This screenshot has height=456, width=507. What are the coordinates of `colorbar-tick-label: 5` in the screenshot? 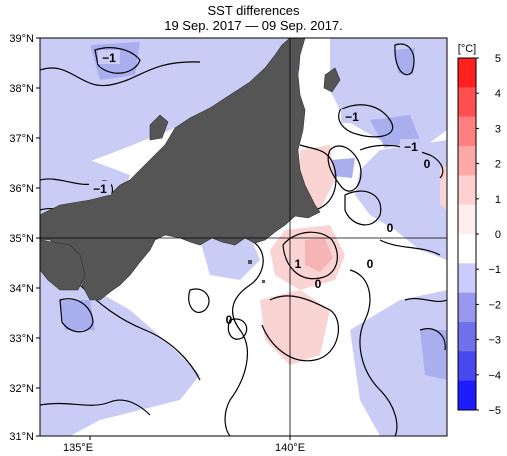 It's located at (498, 59).